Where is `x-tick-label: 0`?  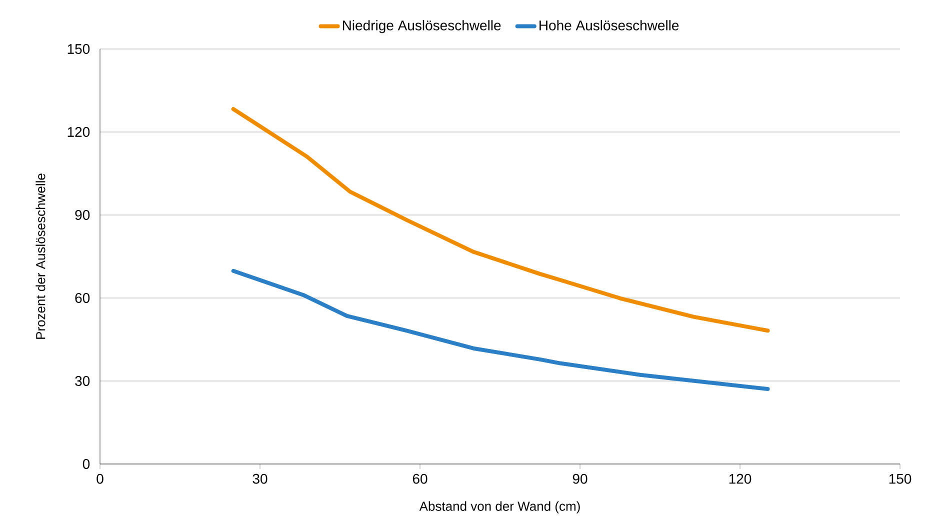 x-tick-label: 0 is located at coordinates (100, 479).